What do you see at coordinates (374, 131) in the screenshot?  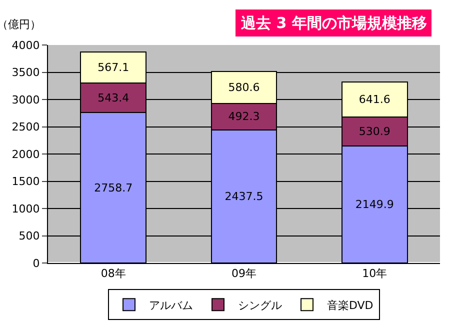 I see `data-label: 530.9` at bounding box center [374, 131].